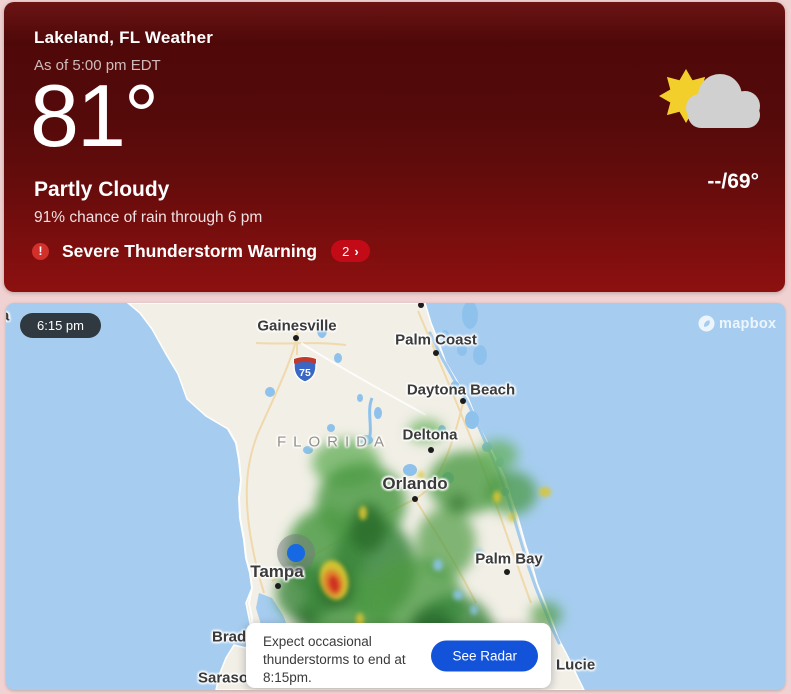 Image resolution: width=791 pixels, height=694 pixels. Describe the element at coordinates (733, 181) in the screenshot. I see `high-low-temperature: --/69°` at that location.